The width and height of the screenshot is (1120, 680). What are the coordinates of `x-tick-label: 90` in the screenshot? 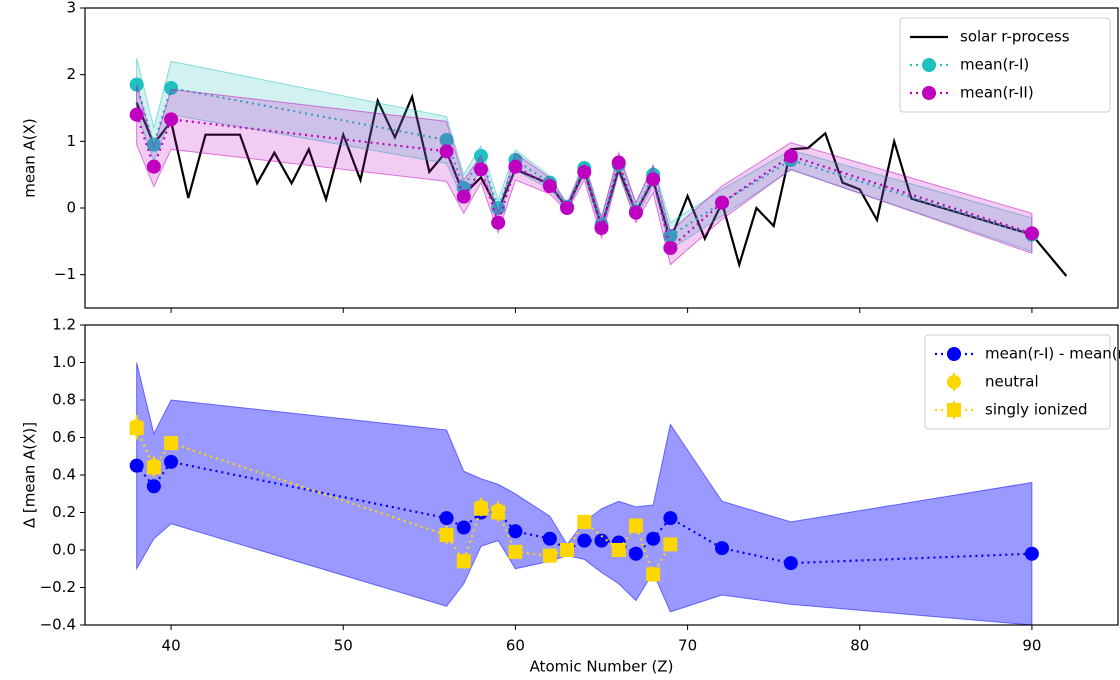 It's located at (1031, 646).